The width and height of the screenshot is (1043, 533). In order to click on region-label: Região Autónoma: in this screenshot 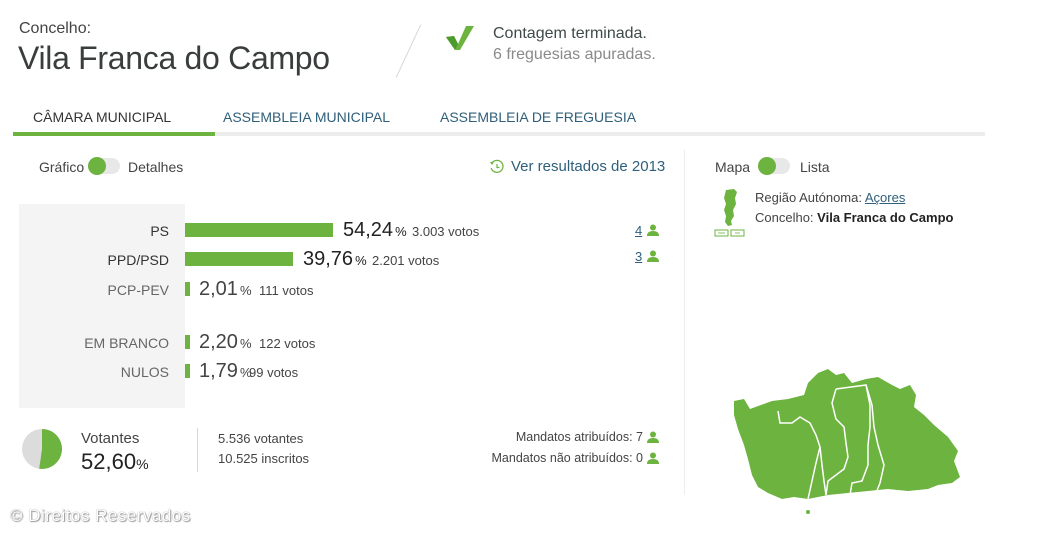, I will do `click(808, 197)`.